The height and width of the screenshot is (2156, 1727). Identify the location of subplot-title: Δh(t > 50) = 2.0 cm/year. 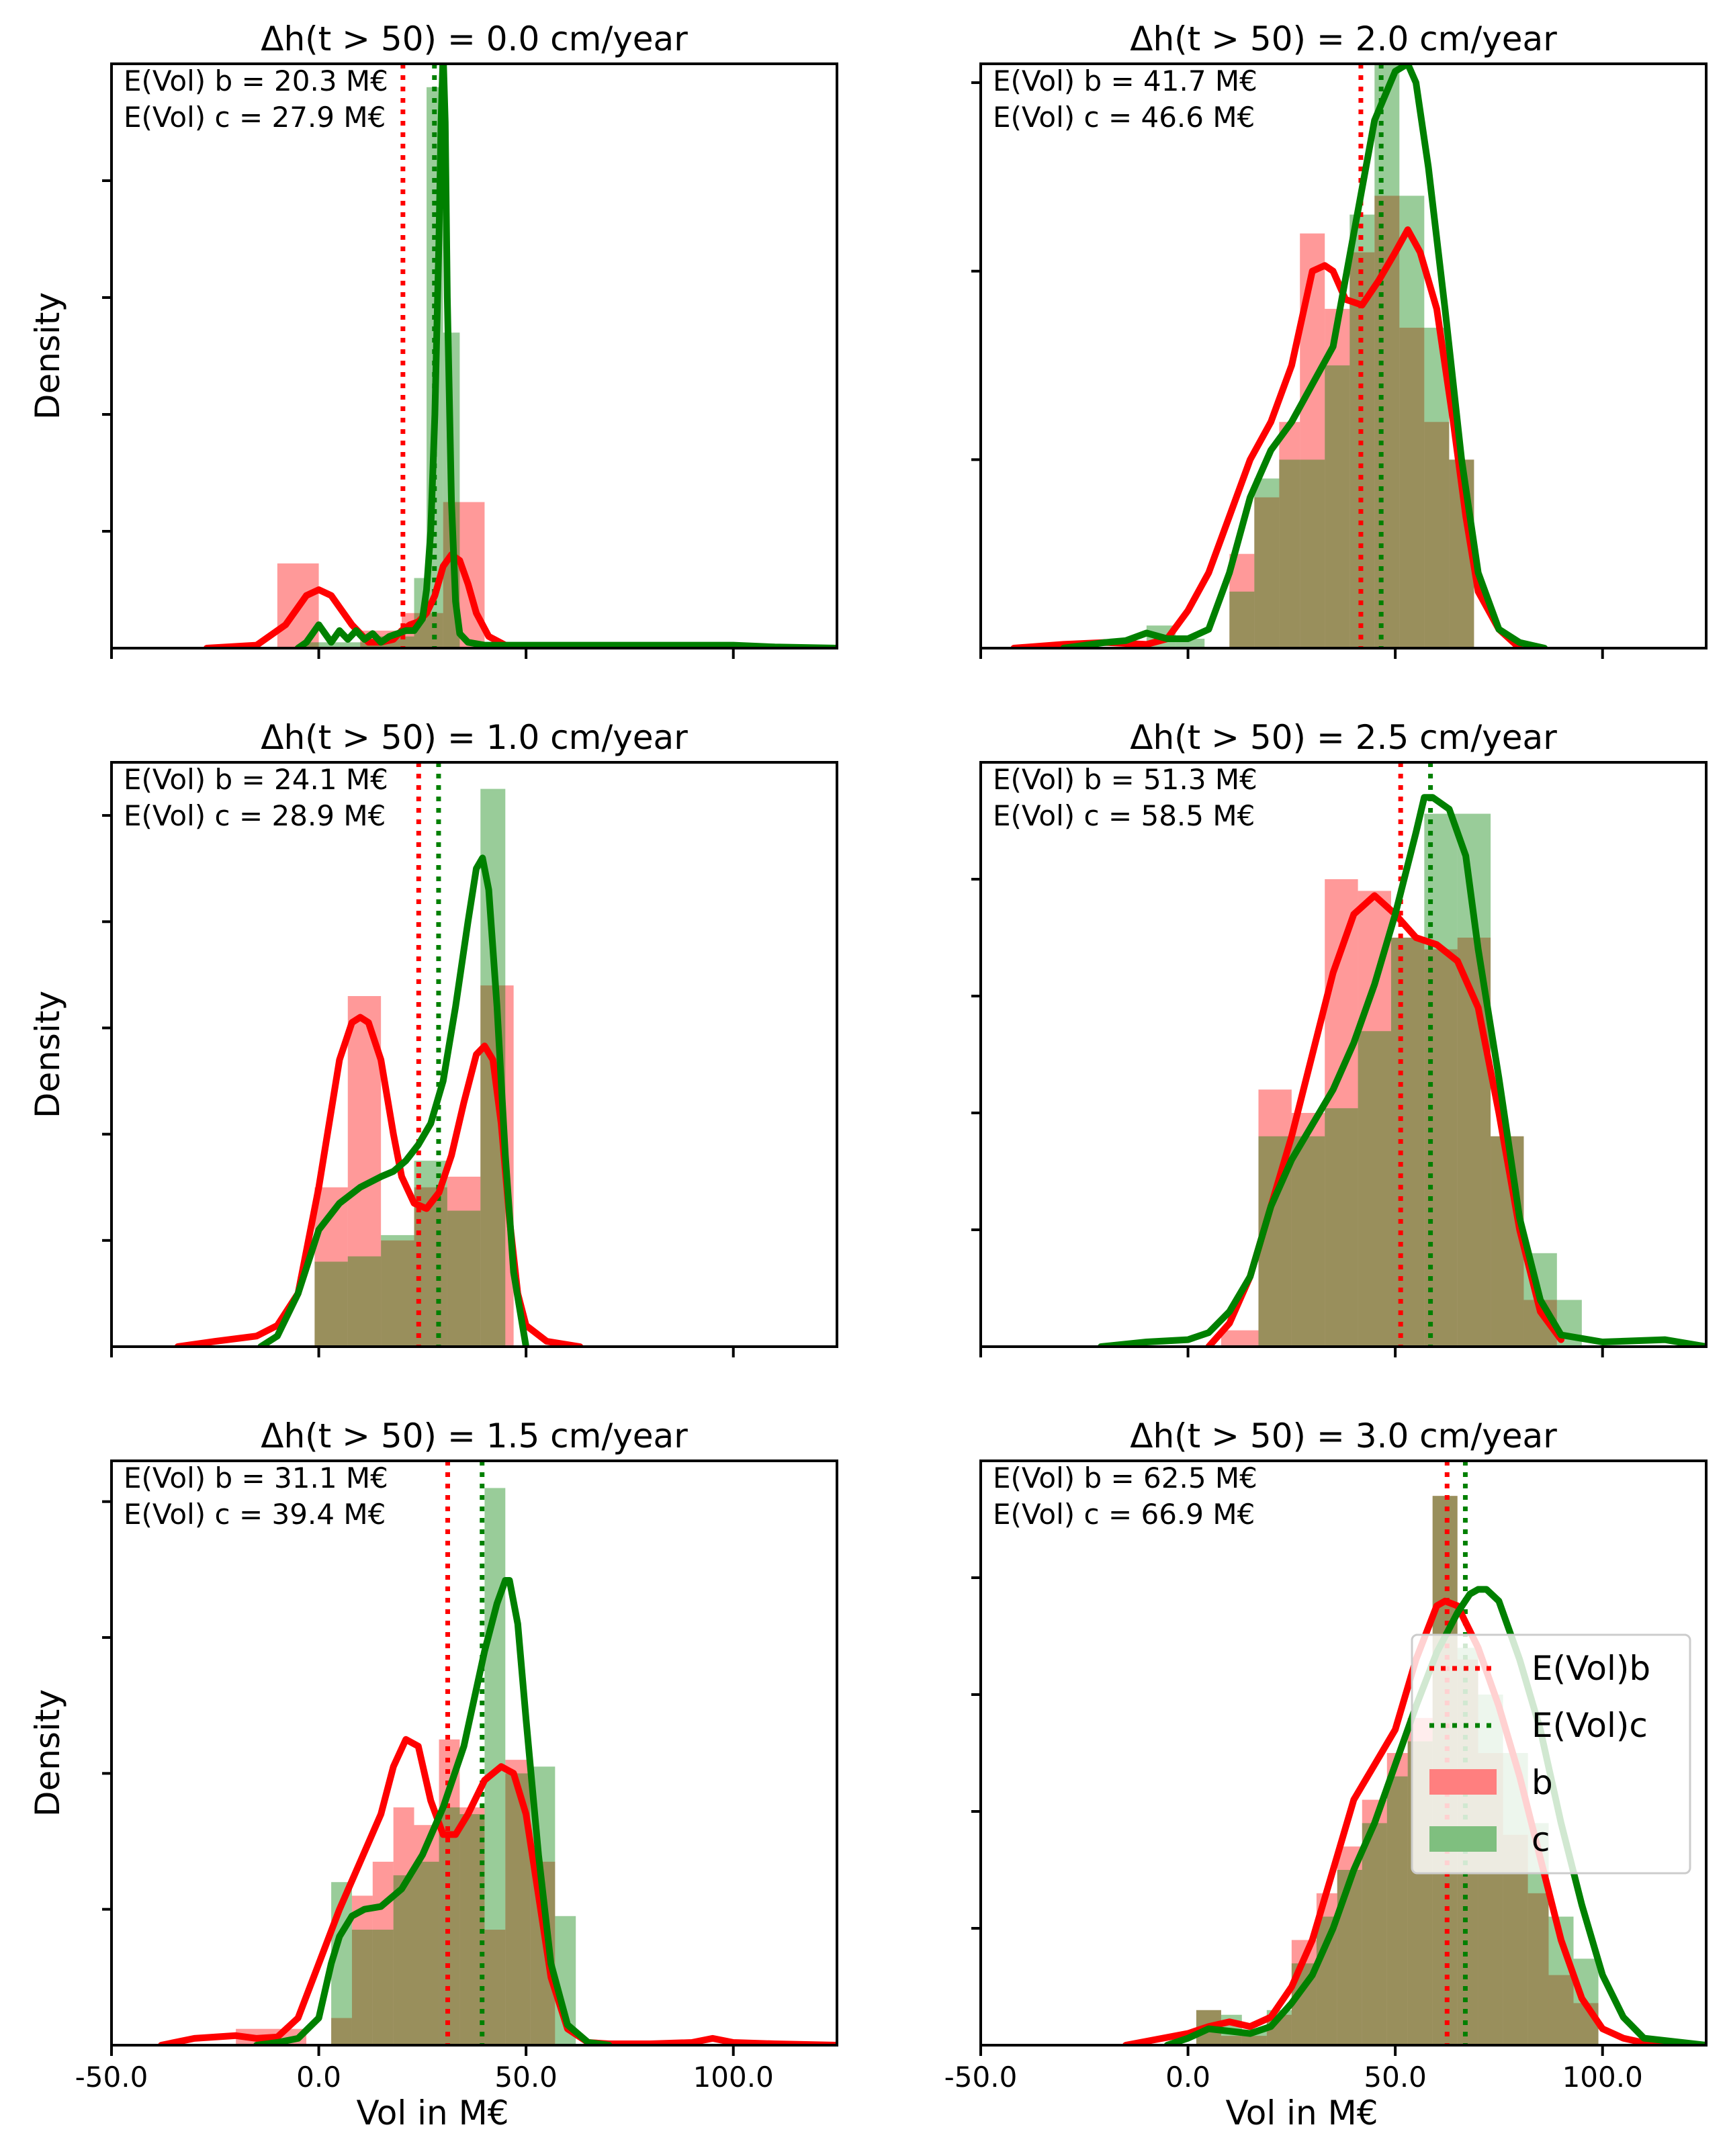
(1343, 38).